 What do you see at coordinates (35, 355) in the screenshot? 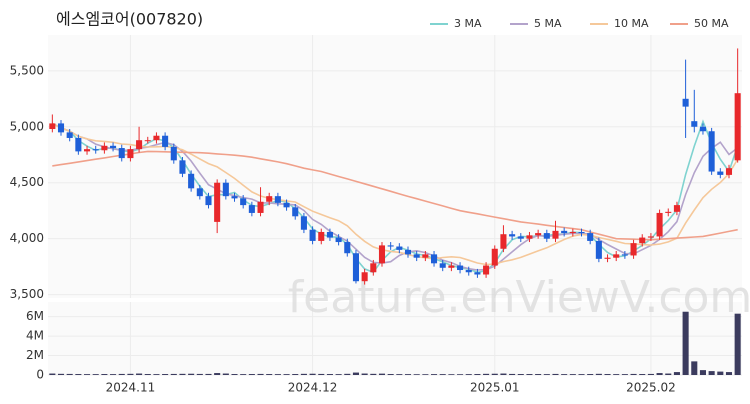
I see `volume-tick-label: 2M` at bounding box center [35, 355].